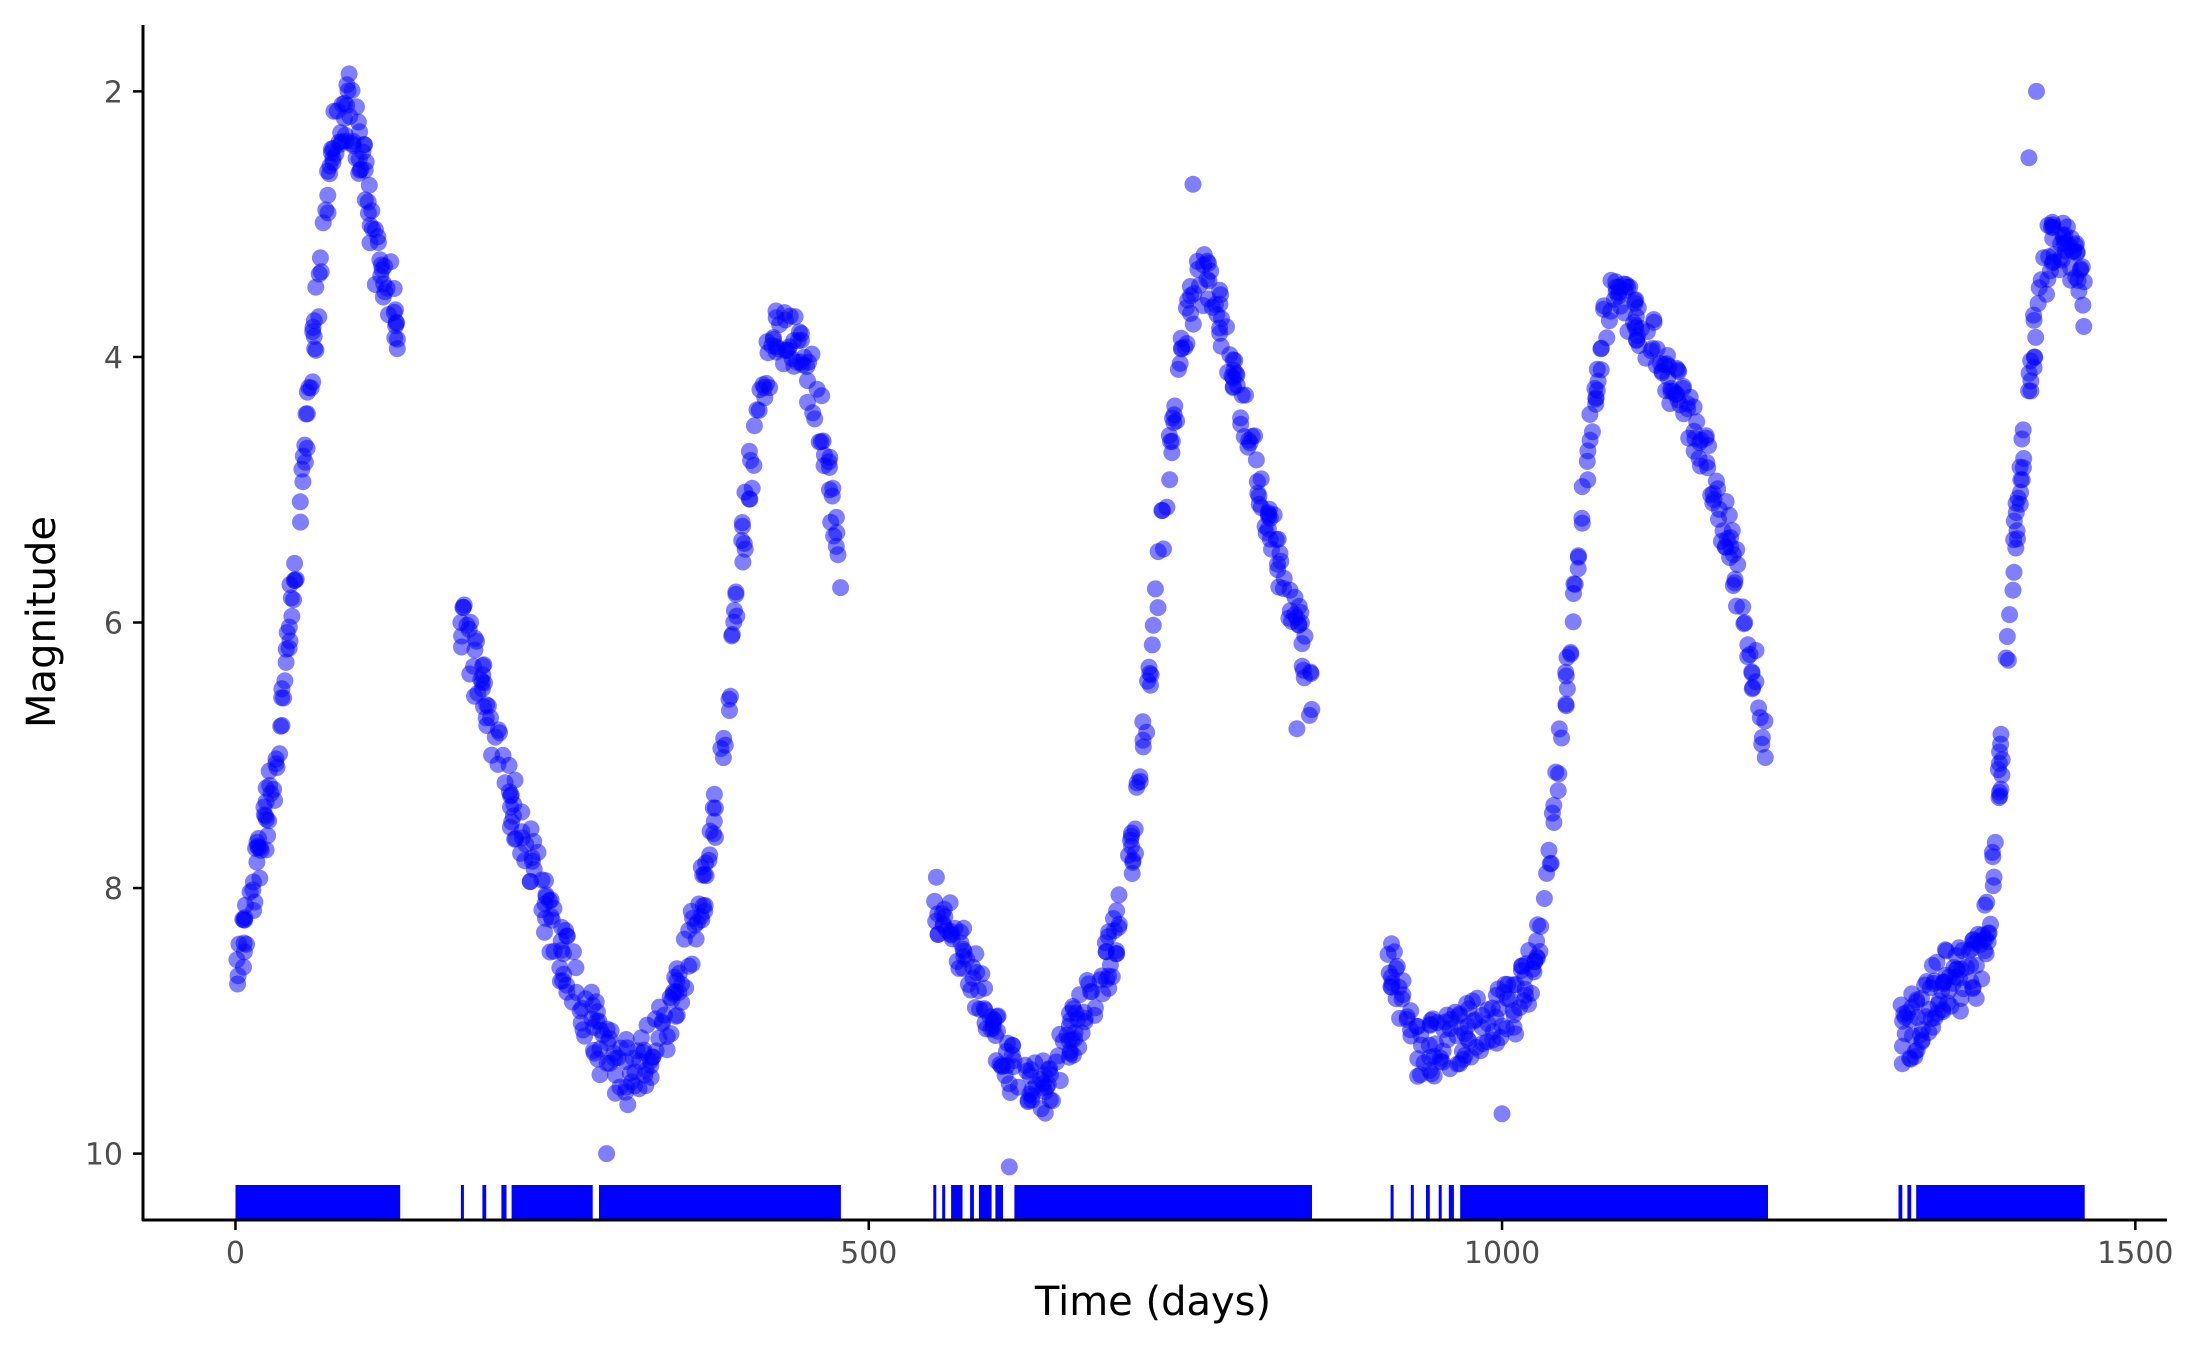 The image size is (2187, 1350). What do you see at coordinates (868, 1253) in the screenshot?
I see `x-tick-label: 500` at bounding box center [868, 1253].